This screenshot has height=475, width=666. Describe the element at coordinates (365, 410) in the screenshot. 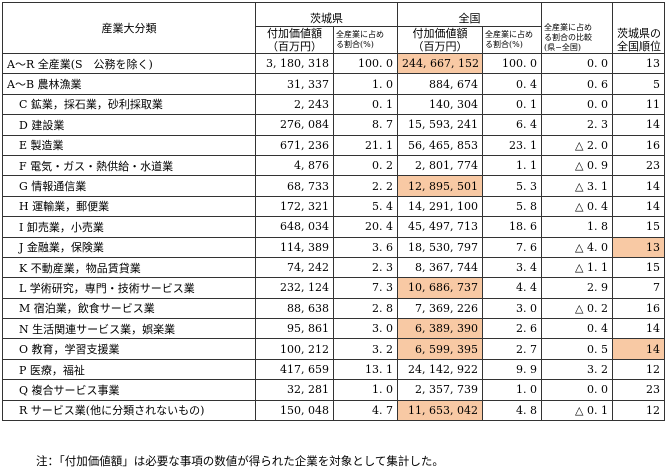

I see `ibaraki-share-cell: 4. 7` at that location.